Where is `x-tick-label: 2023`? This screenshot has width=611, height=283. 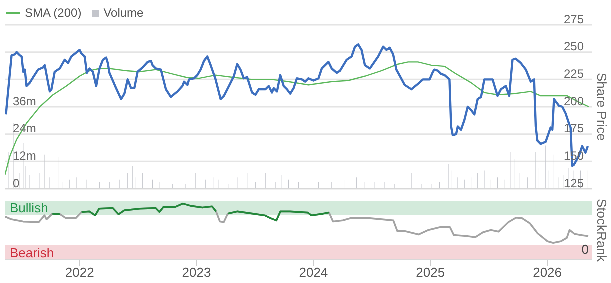
x-tick-label: 2023 is located at coordinates (197, 272).